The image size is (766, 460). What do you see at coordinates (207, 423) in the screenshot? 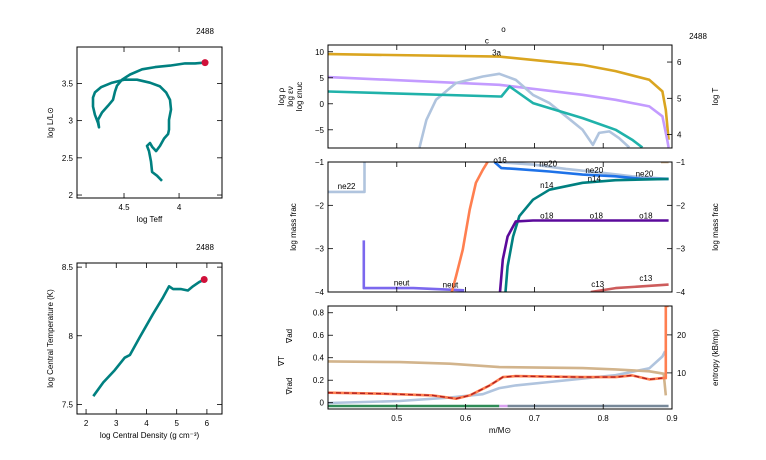
I see `x-tick-label: 6` at bounding box center [207, 423].